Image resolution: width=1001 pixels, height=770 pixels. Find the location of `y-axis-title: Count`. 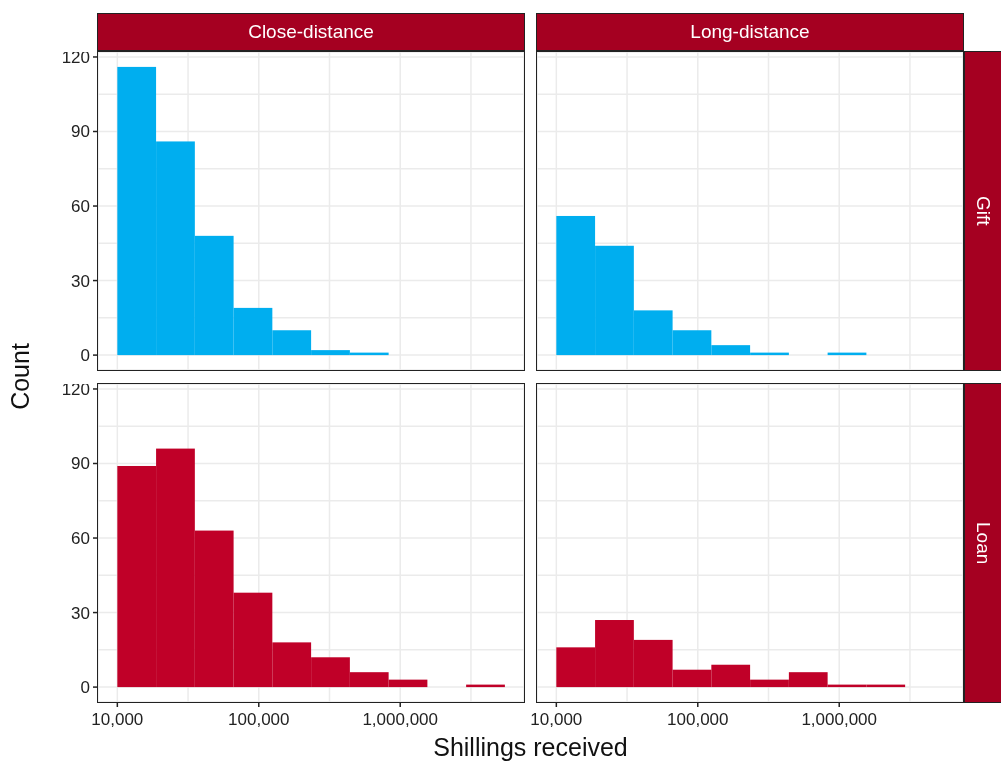

y-axis-title: Count is located at coordinates (20, 377).